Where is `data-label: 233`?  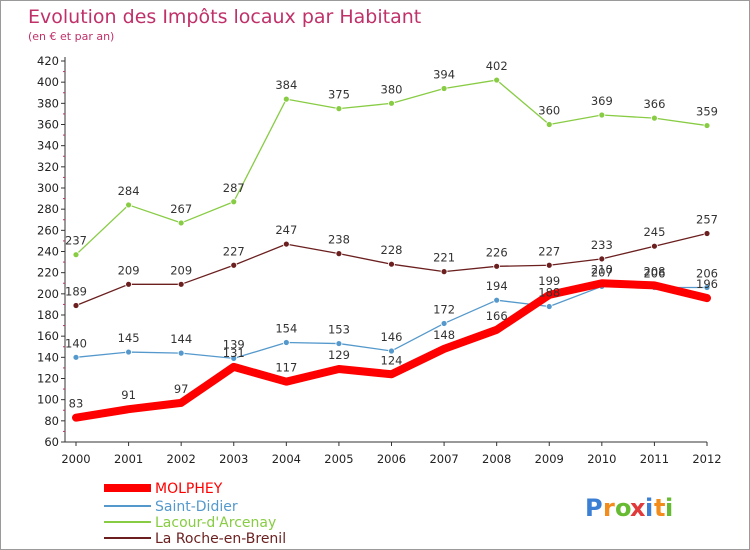
data-label: 233 is located at coordinates (602, 245).